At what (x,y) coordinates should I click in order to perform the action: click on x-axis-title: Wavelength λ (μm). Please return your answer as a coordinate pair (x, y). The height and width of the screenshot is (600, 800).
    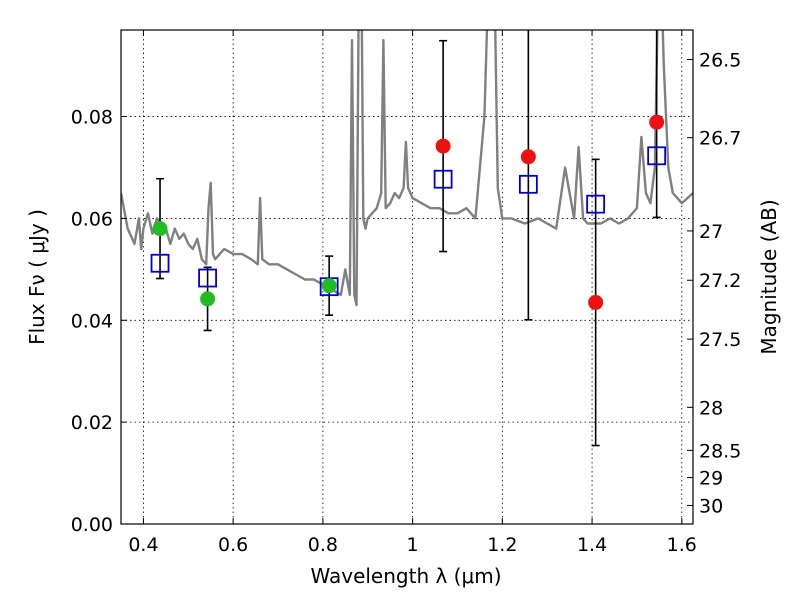
    Looking at the image, I should click on (405, 576).